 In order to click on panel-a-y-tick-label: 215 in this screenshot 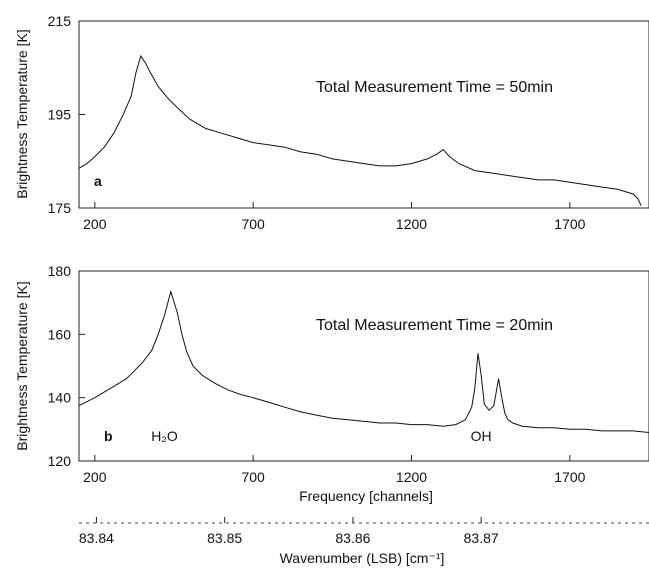, I will do `click(60, 21)`.